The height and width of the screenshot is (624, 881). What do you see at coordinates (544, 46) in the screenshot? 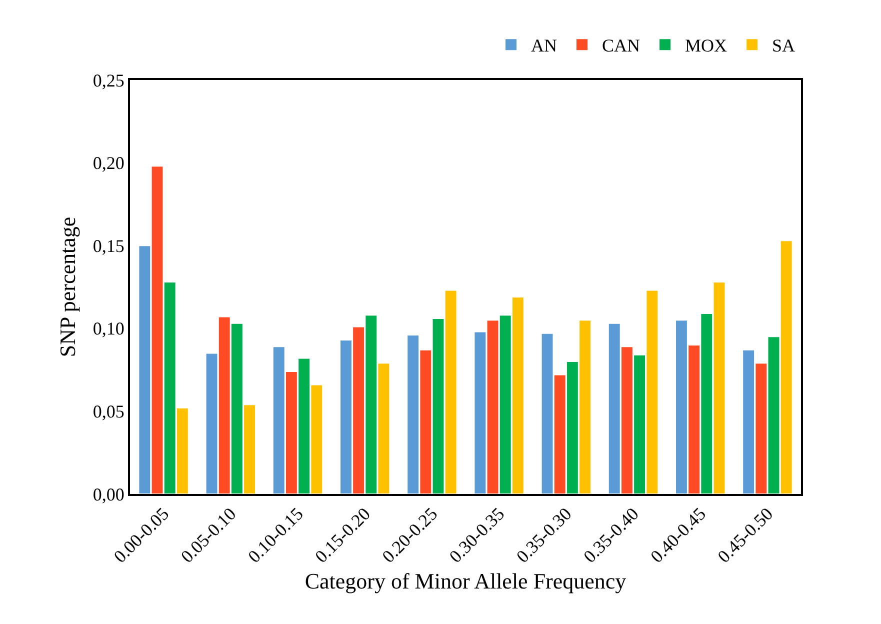
I see `legend-label: AN` at bounding box center [544, 46].